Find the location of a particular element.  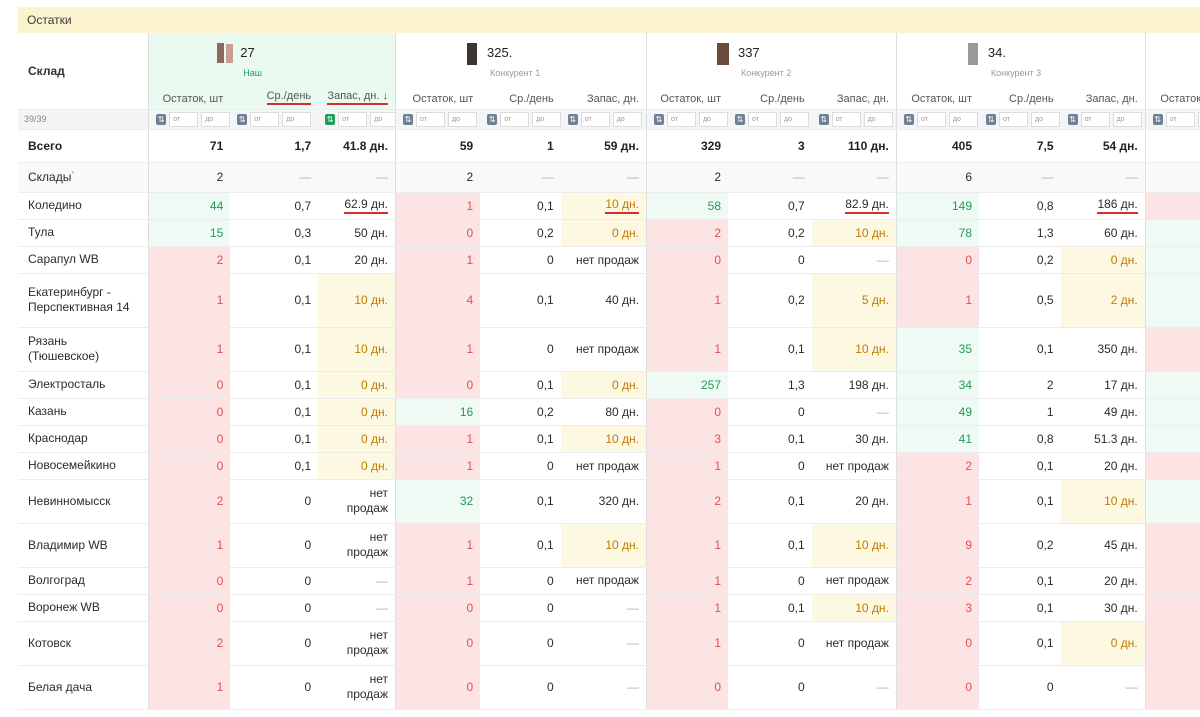

product-0-header: 27 Наш is located at coordinates (272, 59).